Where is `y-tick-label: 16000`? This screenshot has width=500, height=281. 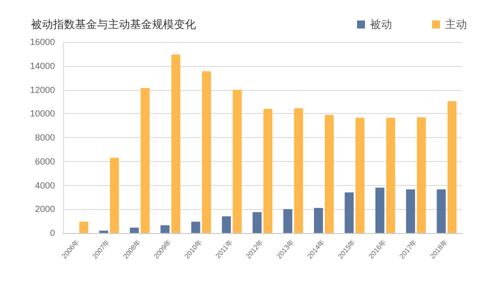 y-tick-label: 16000 is located at coordinates (42, 42).